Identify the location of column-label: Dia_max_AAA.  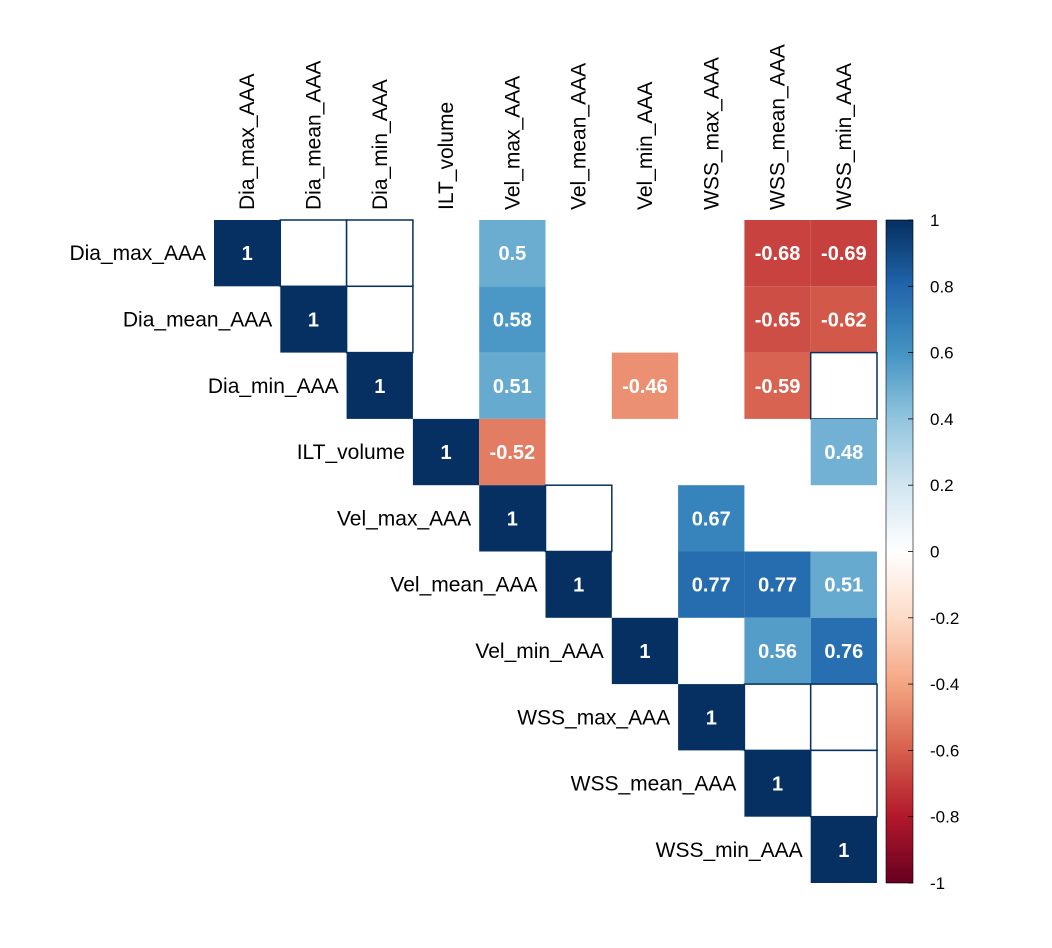
(247, 141).